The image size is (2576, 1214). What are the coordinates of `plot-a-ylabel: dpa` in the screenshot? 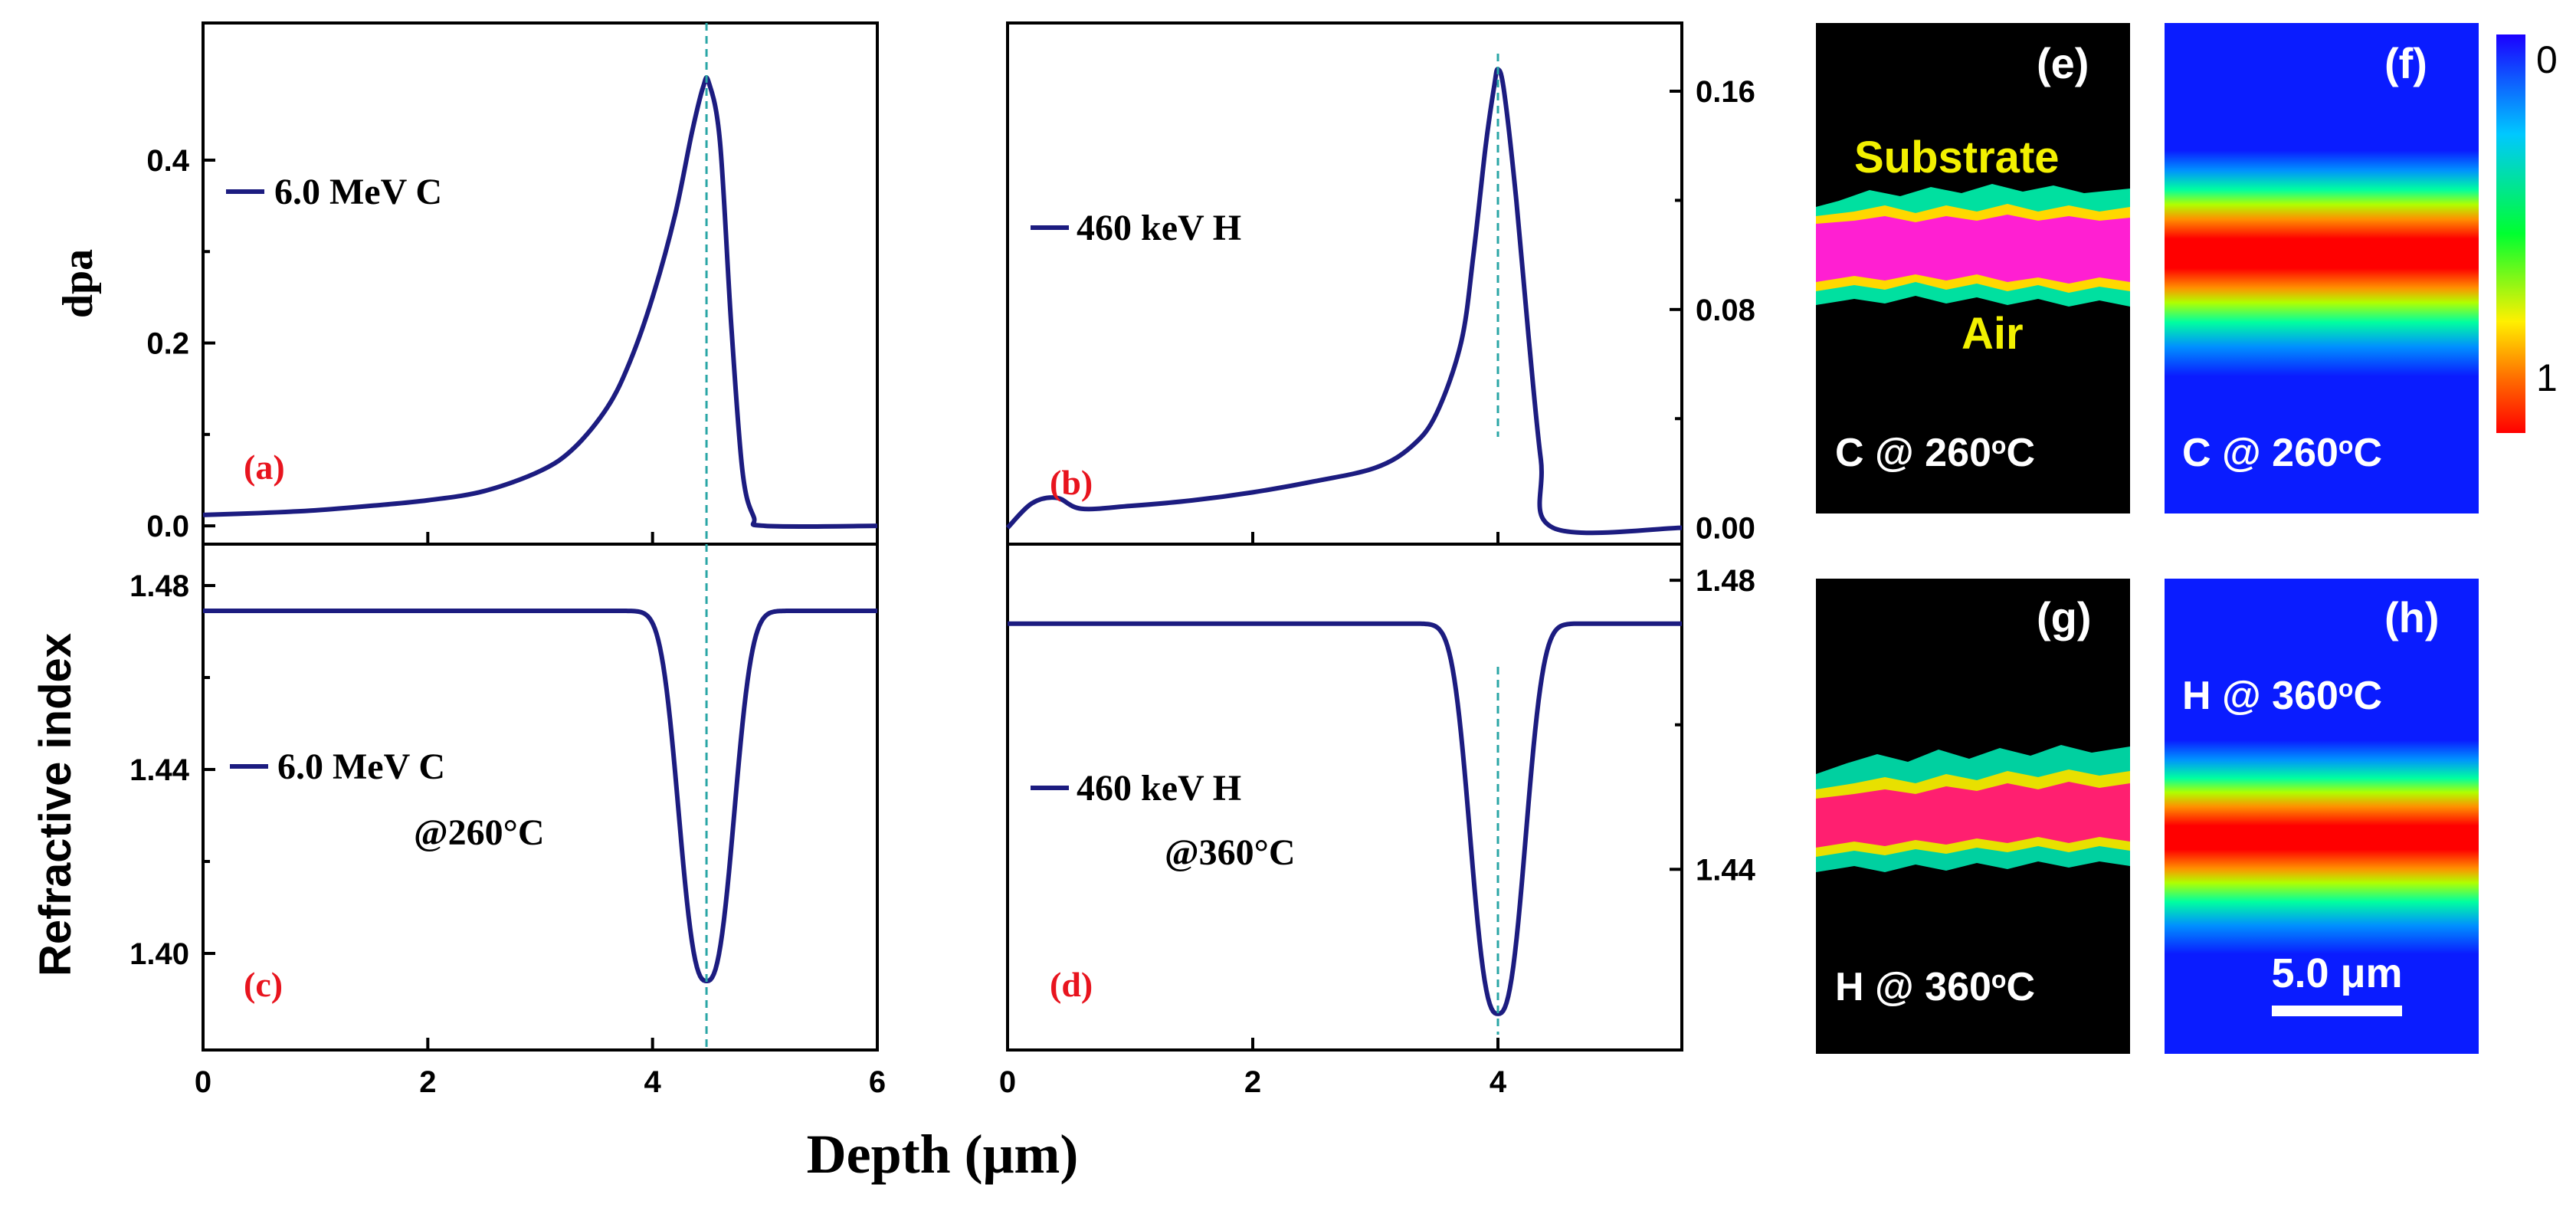 It's located at (78, 283).